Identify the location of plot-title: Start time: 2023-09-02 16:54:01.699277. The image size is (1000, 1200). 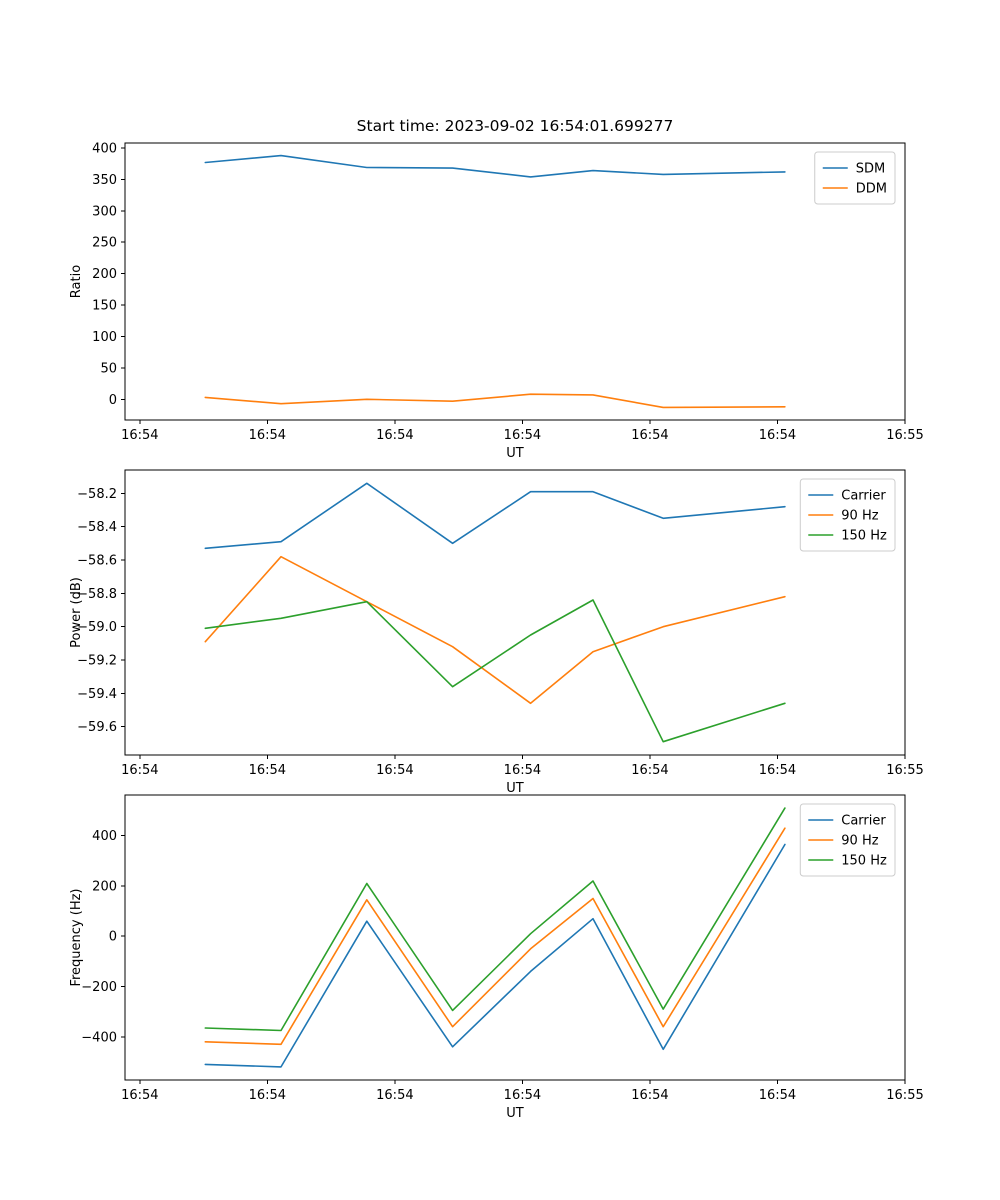
(515, 126).